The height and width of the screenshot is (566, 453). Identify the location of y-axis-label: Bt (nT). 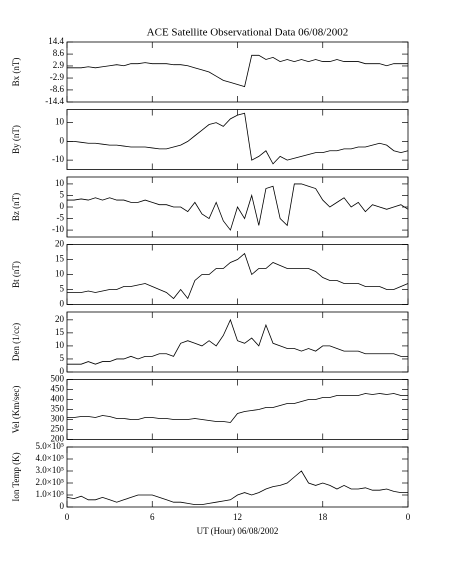
(16, 274).